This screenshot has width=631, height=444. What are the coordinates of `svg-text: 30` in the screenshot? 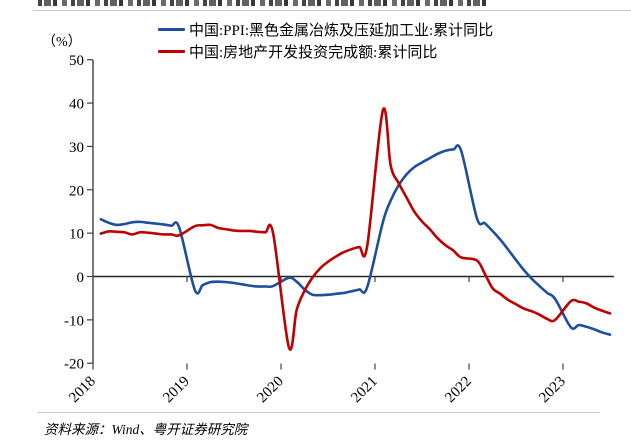 It's located at (76, 148).